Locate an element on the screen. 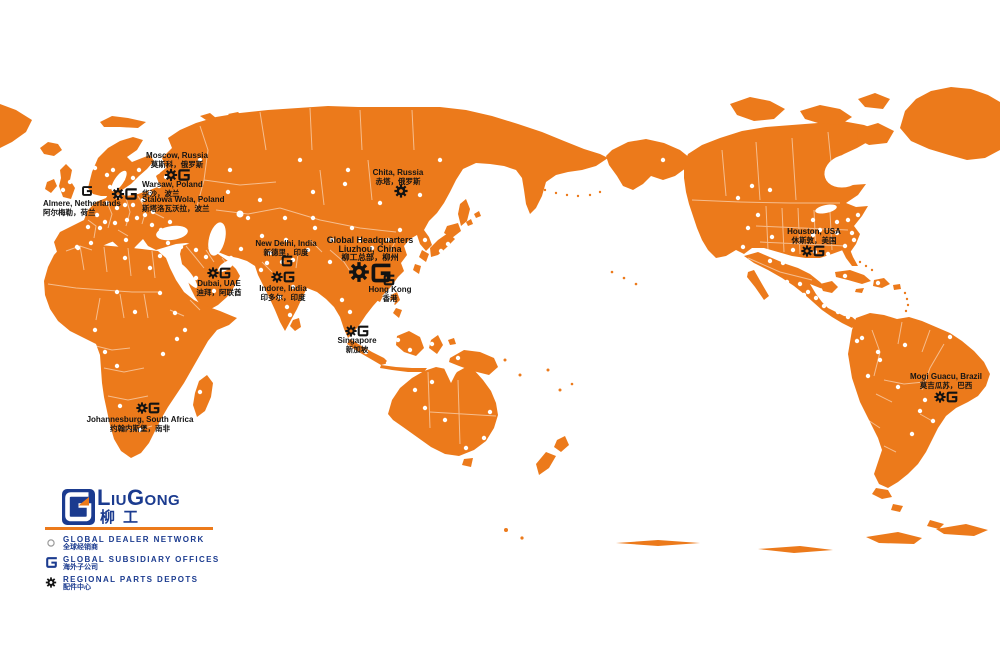 The image size is (1000, 667). black-sea is located at coordinates (172, 233).